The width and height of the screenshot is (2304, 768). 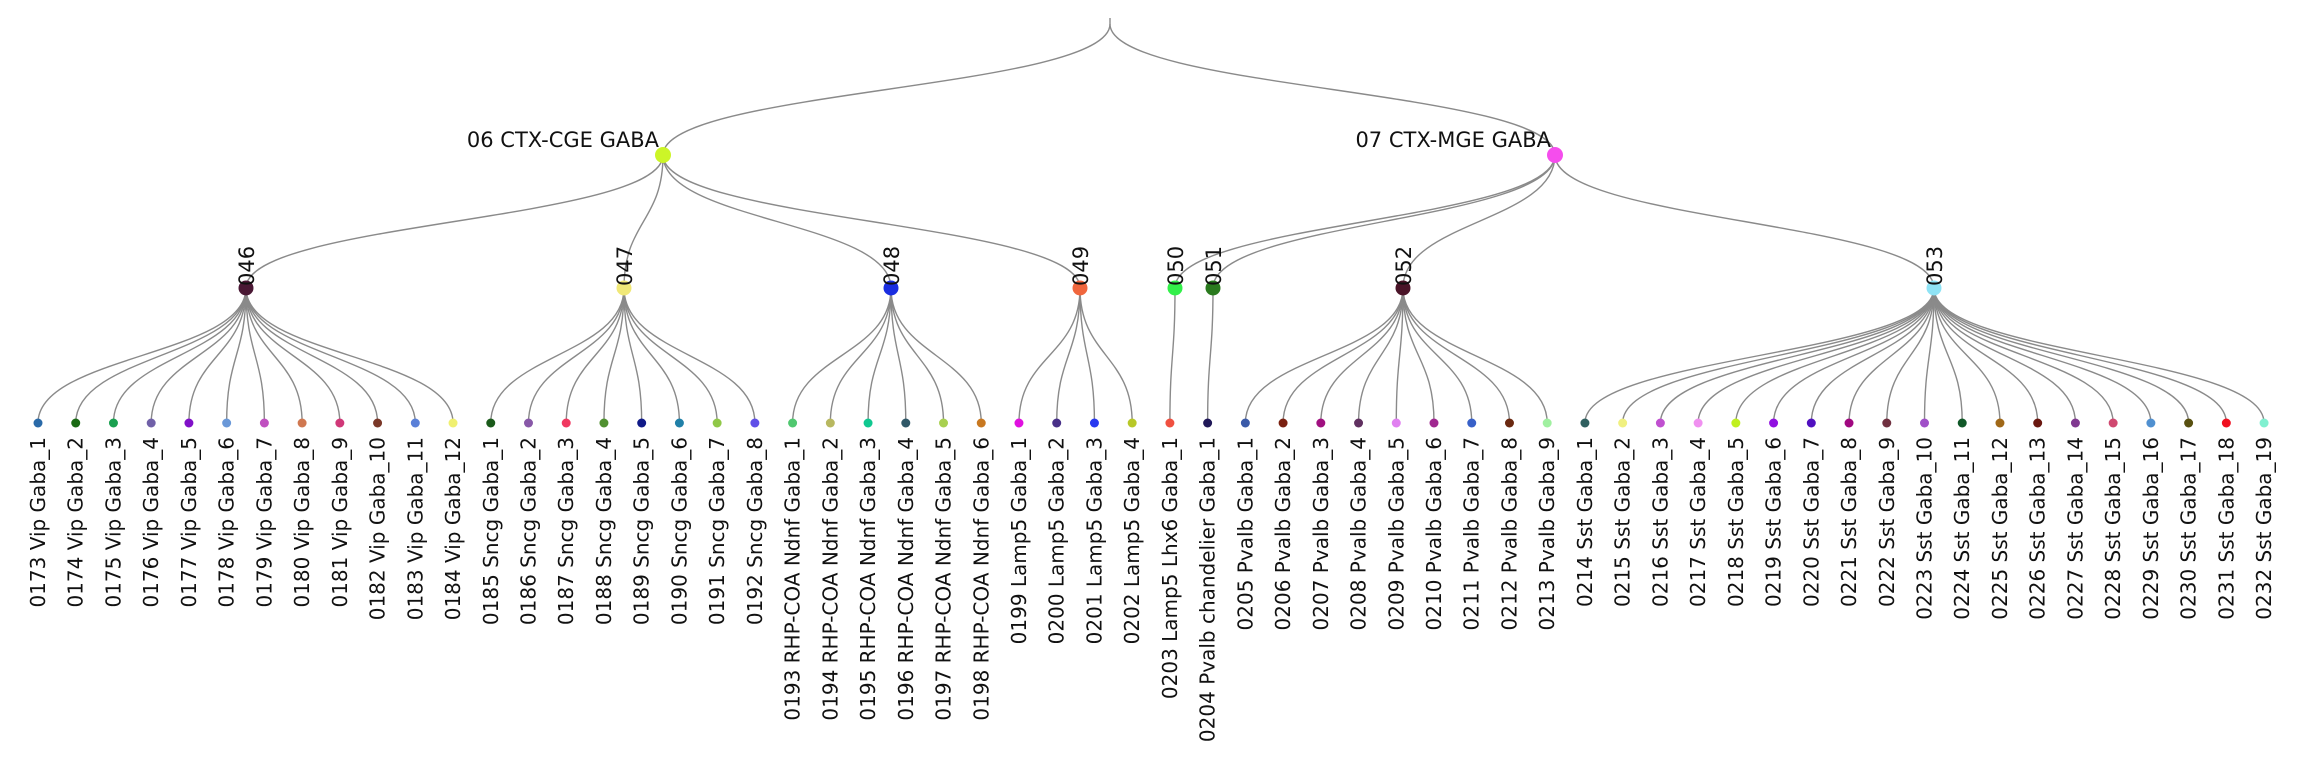 I want to click on leaf-label: 0213 Pvalb Gaba_9, so click(x=1547, y=533).